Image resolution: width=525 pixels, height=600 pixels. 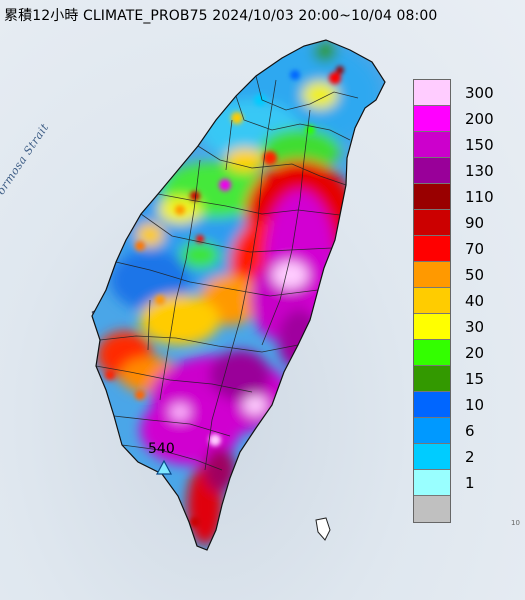 What do you see at coordinates (475, 379) in the screenshot?
I see `legend-tick-label: 15` at bounding box center [475, 379].